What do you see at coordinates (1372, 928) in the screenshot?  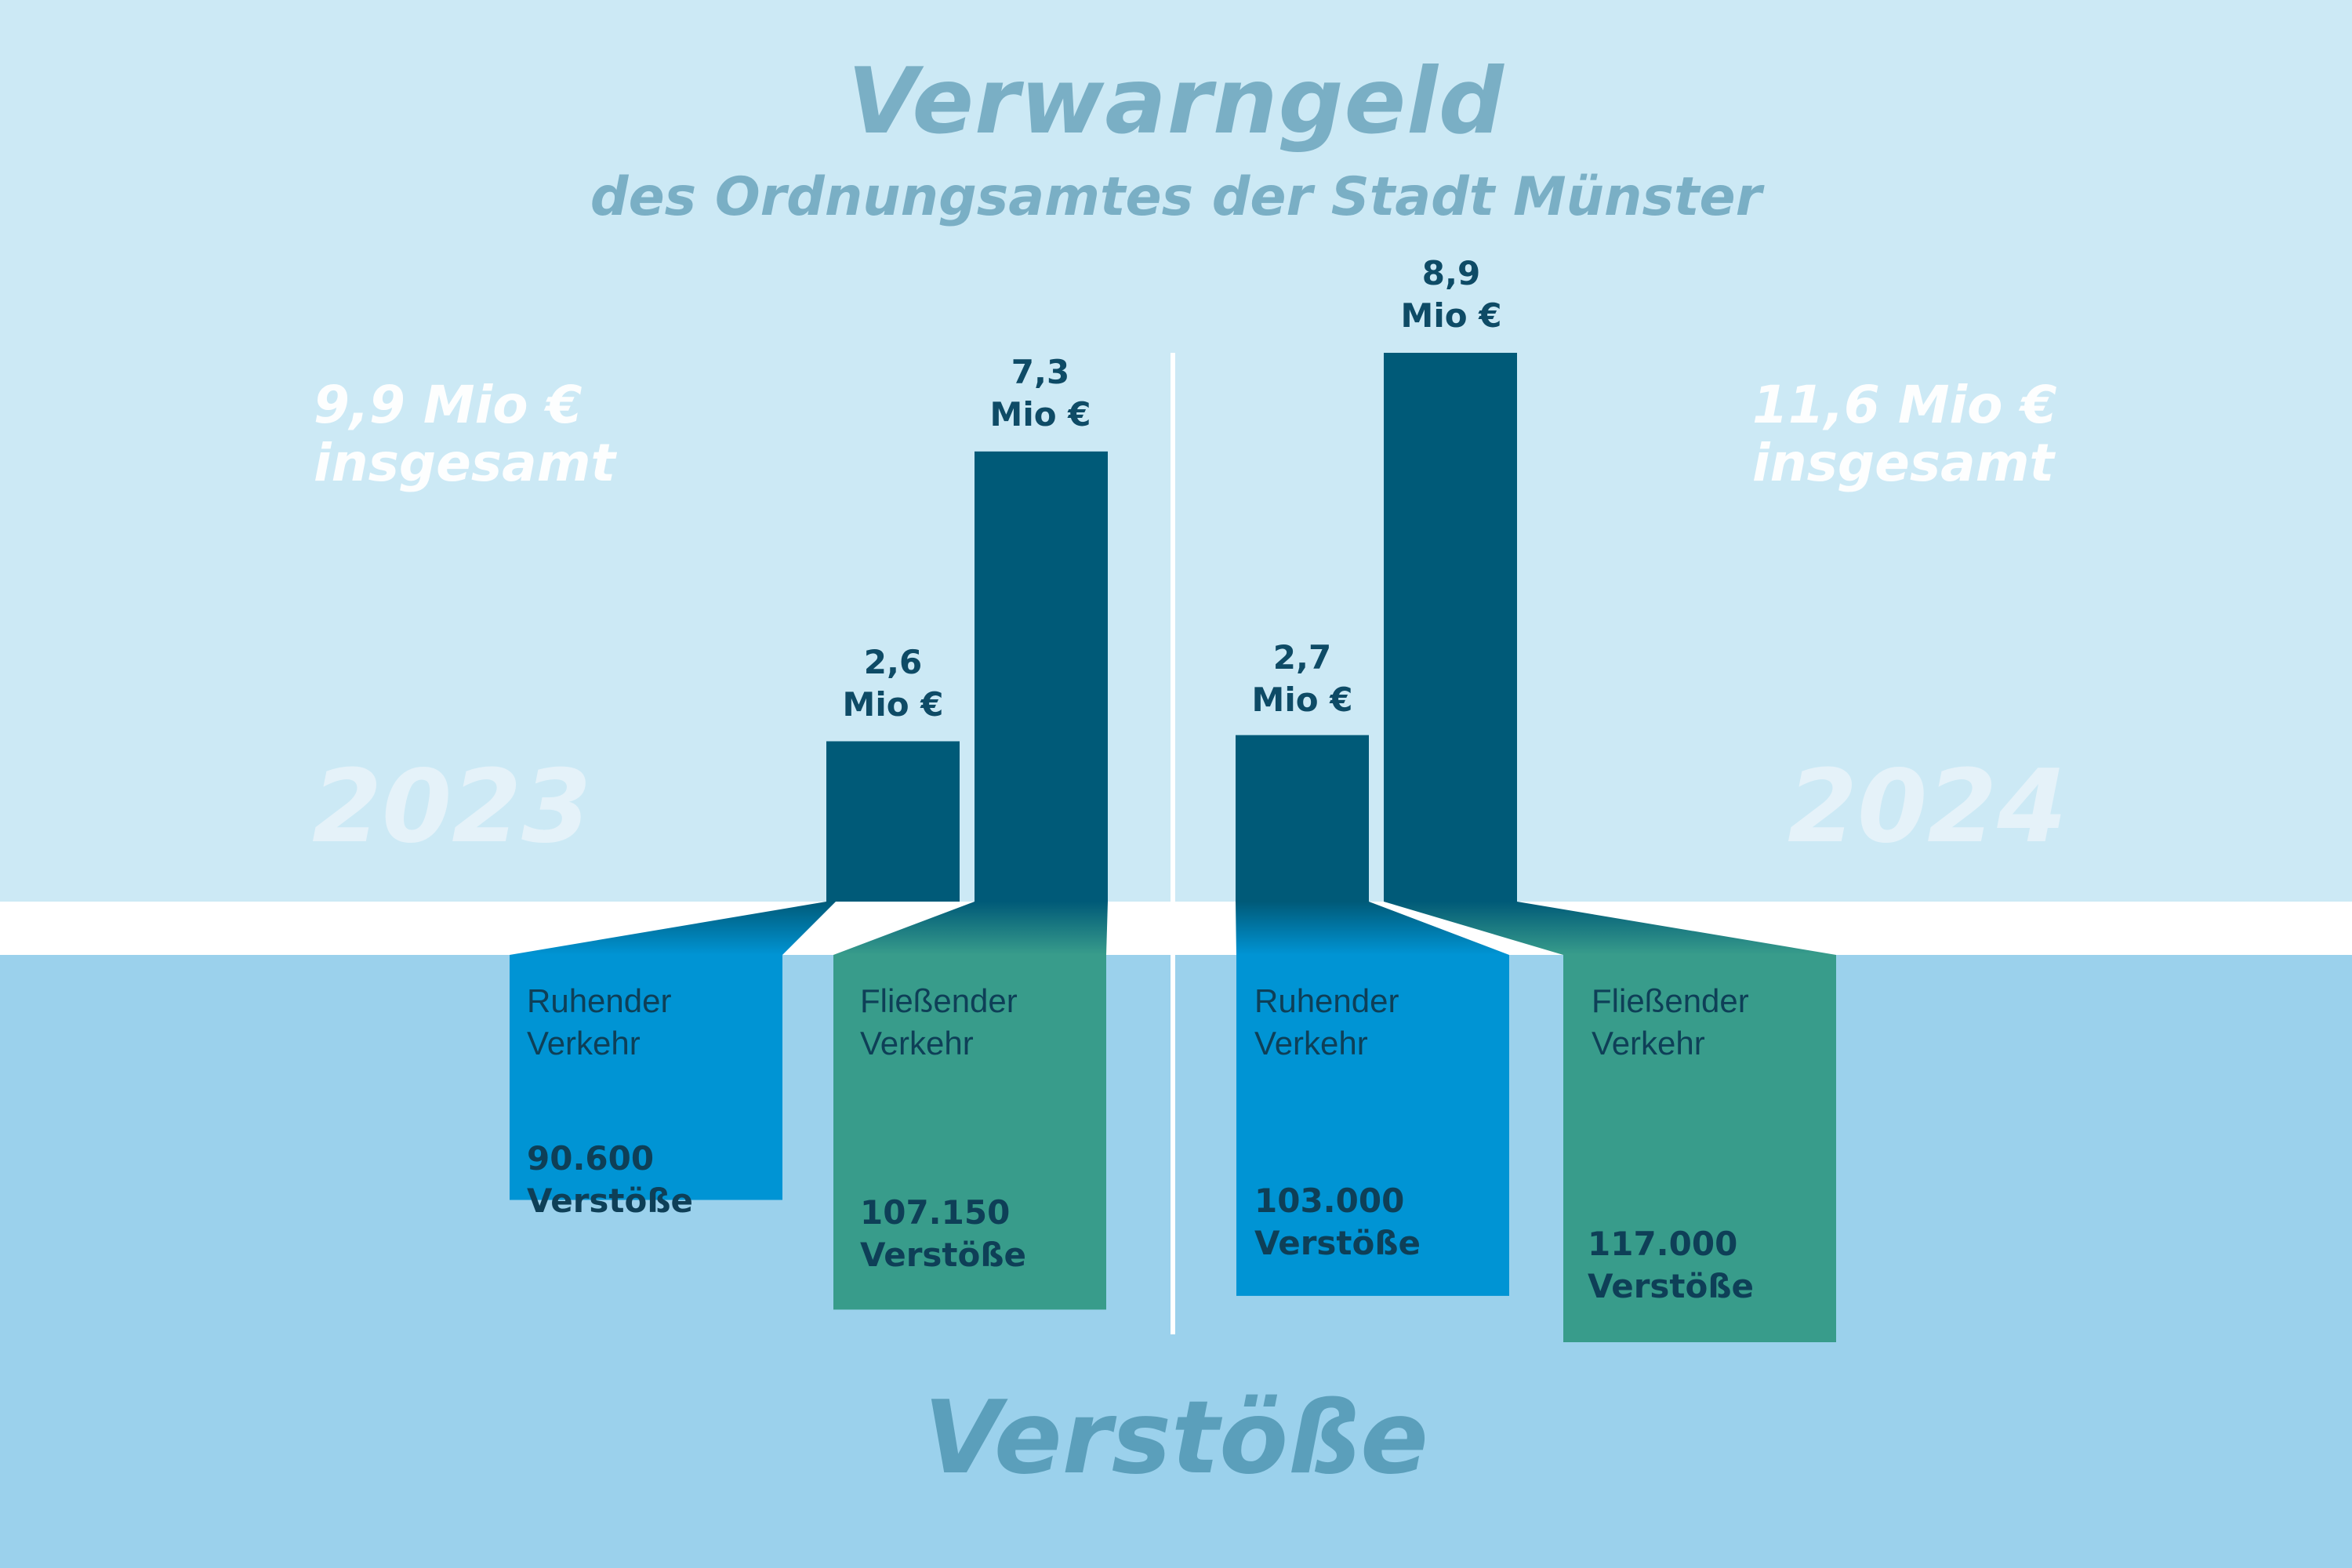 I see `connector-2024-ruhender` at bounding box center [1372, 928].